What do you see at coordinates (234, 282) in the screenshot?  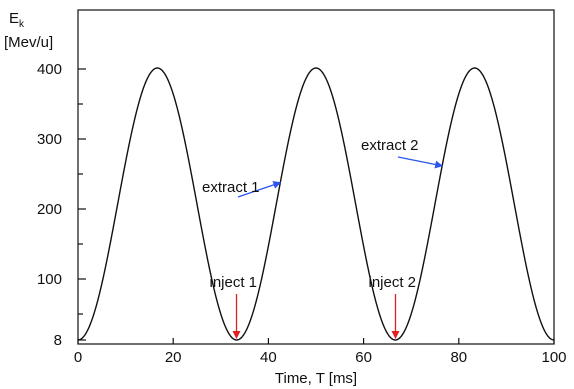 I see `inject-label: inject 1` at bounding box center [234, 282].